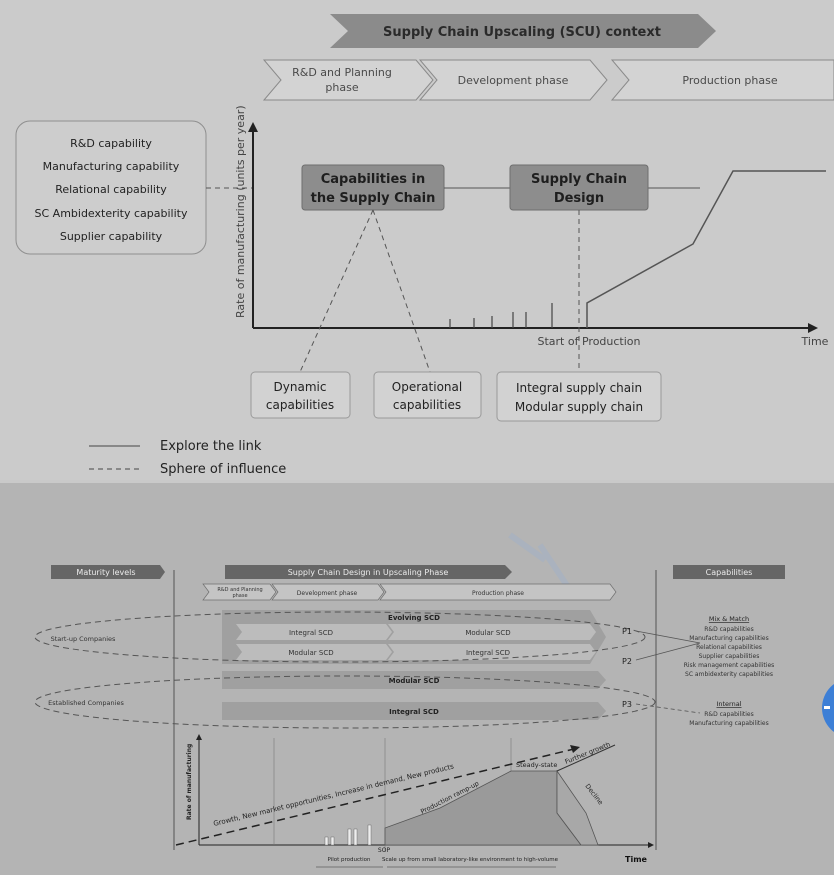 Image resolution: width=834 pixels, height=875 pixels. What do you see at coordinates (579, 388) in the screenshot?
I see `integral-supply-chain: Integral supply chain` at bounding box center [579, 388].